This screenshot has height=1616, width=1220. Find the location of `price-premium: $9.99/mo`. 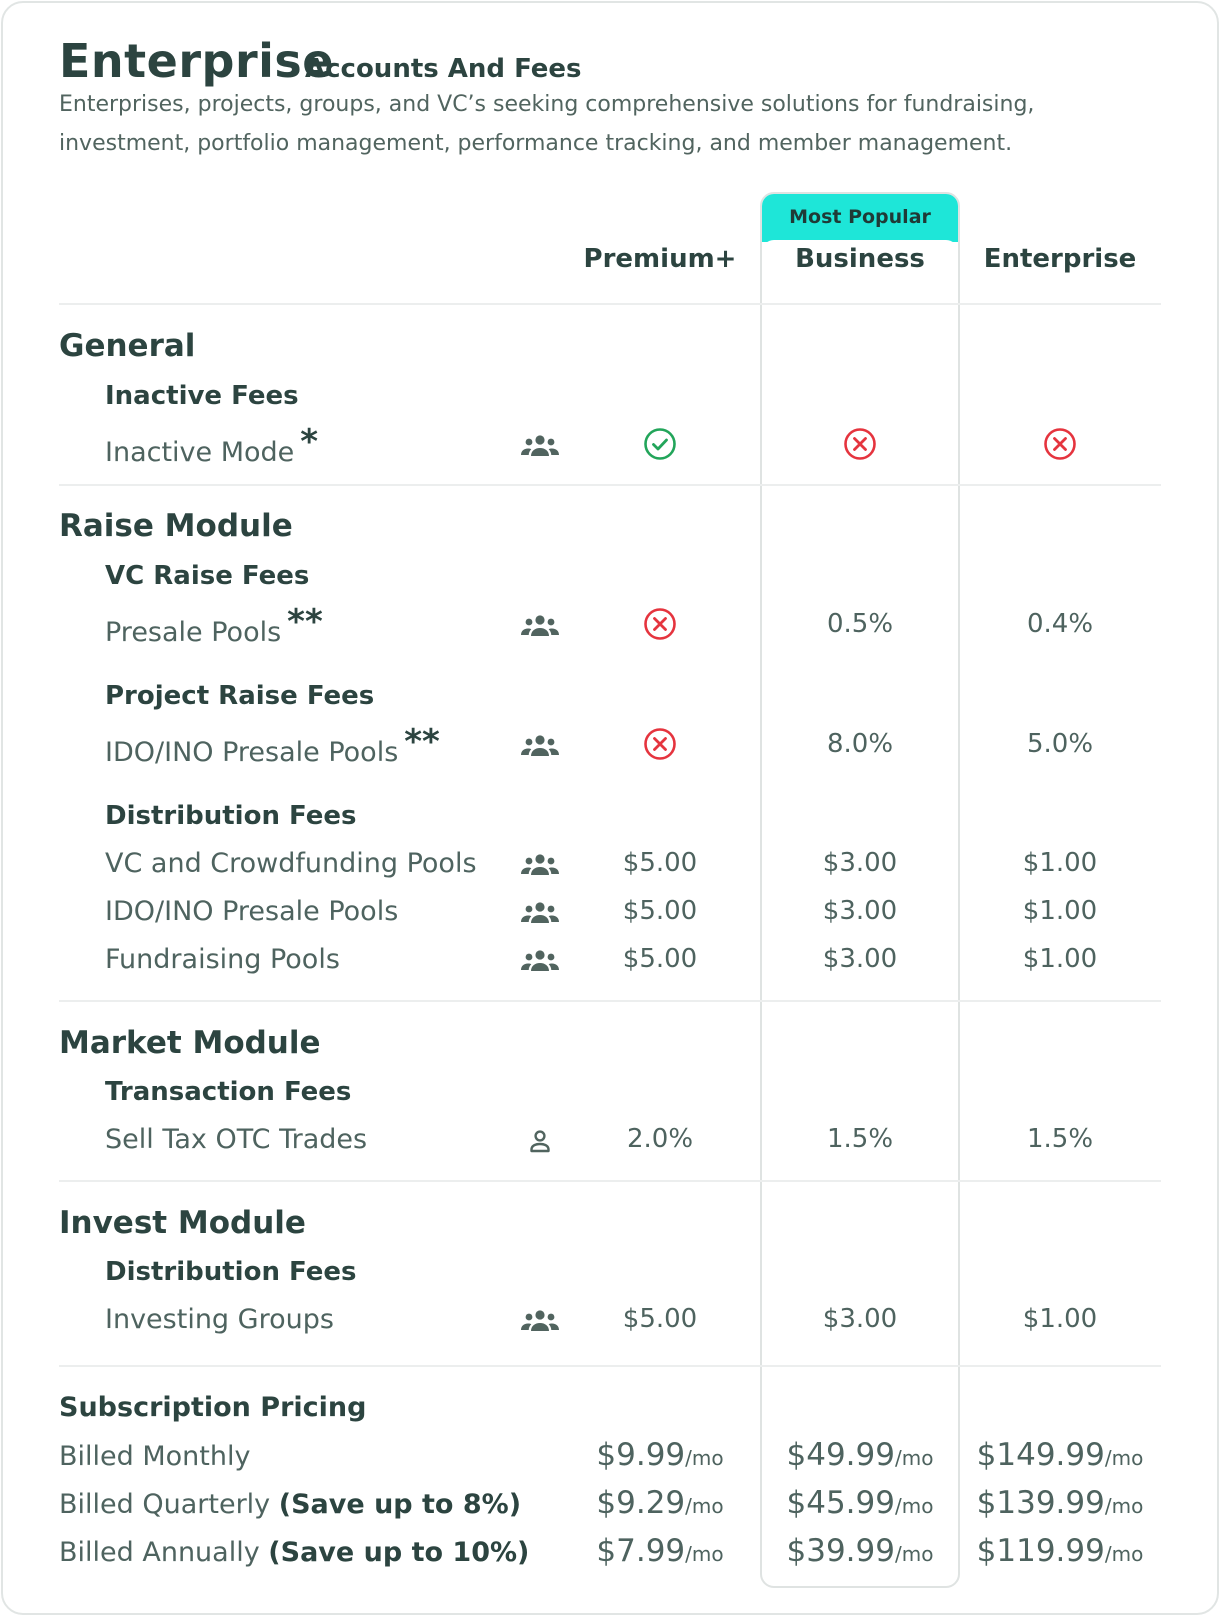

price-premium: $9.99/mo is located at coordinates (660, 1455).